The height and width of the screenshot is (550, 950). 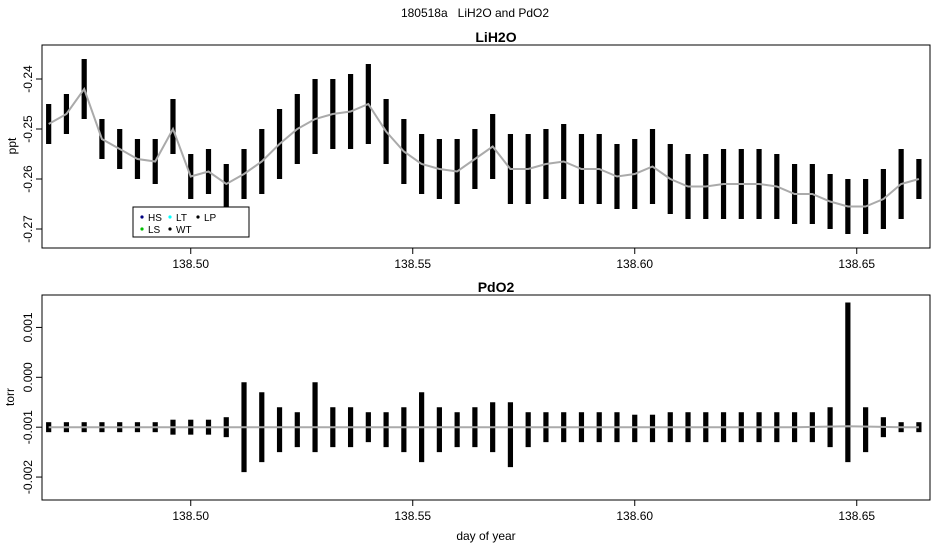 I want to click on lih2o-x-tick-label: 138.60, so click(x=634, y=264).